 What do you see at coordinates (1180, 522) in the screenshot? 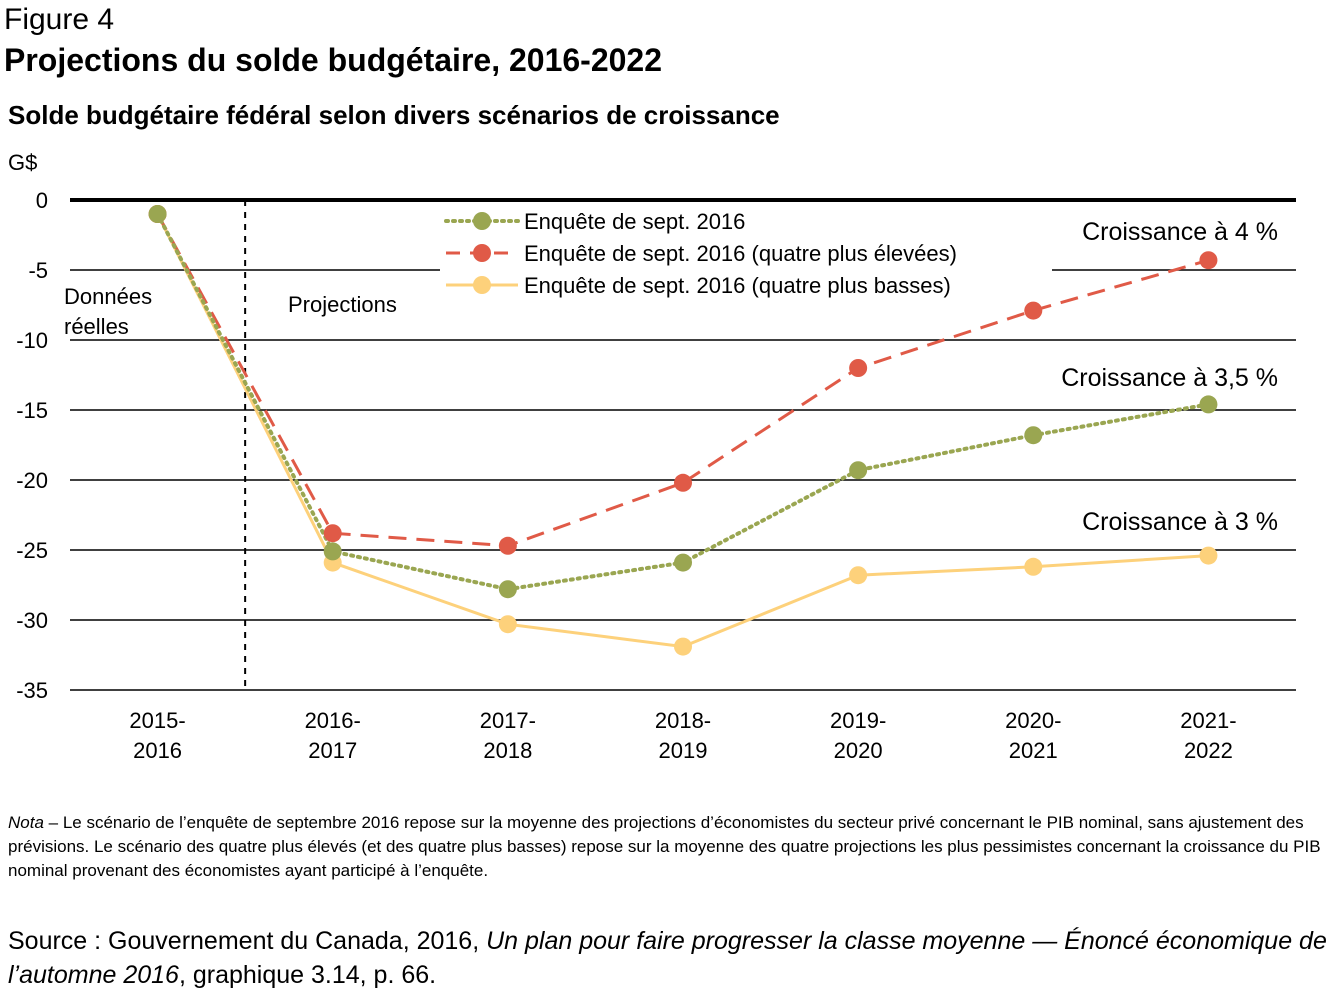
I see `annotation-growth-3: Croissance à 3 %` at bounding box center [1180, 522].